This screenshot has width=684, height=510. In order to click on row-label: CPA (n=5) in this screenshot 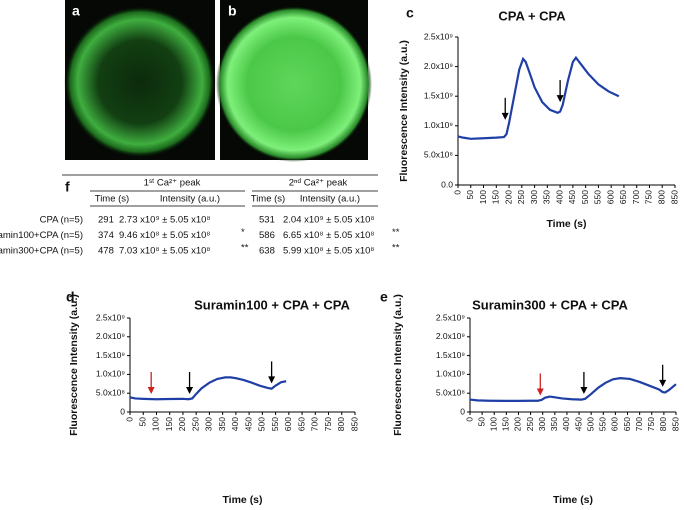, I will do `click(61, 220)`.